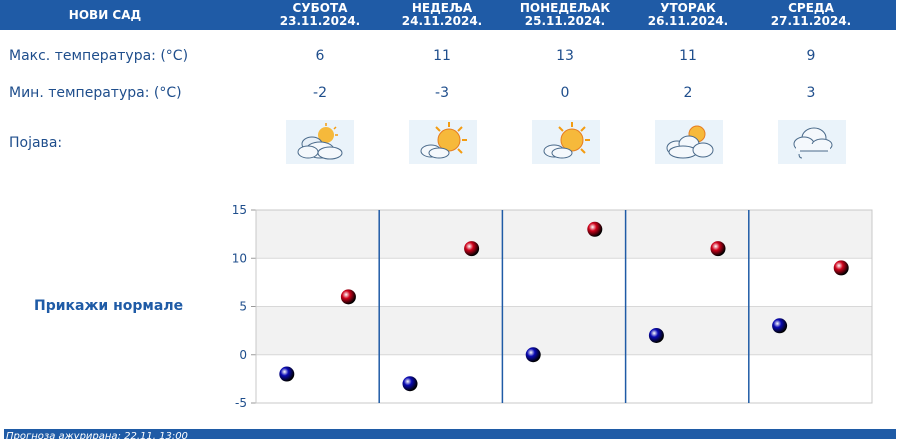 The height and width of the screenshot is (439, 900). Describe the element at coordinates (450, 434) in the screenshot. I see `footer-bar: Прогноза ажурирана: 22.11. 13:00` at that location.